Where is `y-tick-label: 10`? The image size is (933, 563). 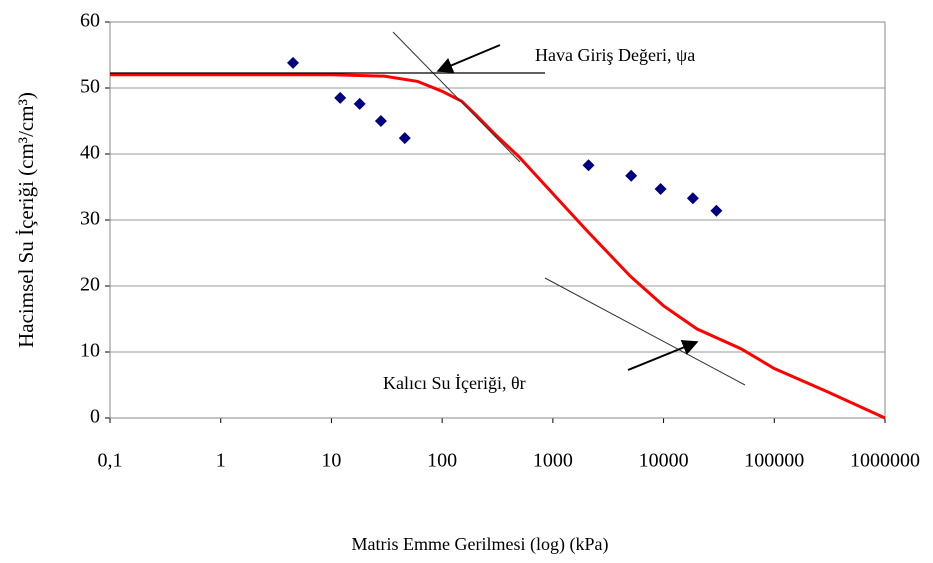
y-tick-label: 10 is located at coordinates (90, 351).